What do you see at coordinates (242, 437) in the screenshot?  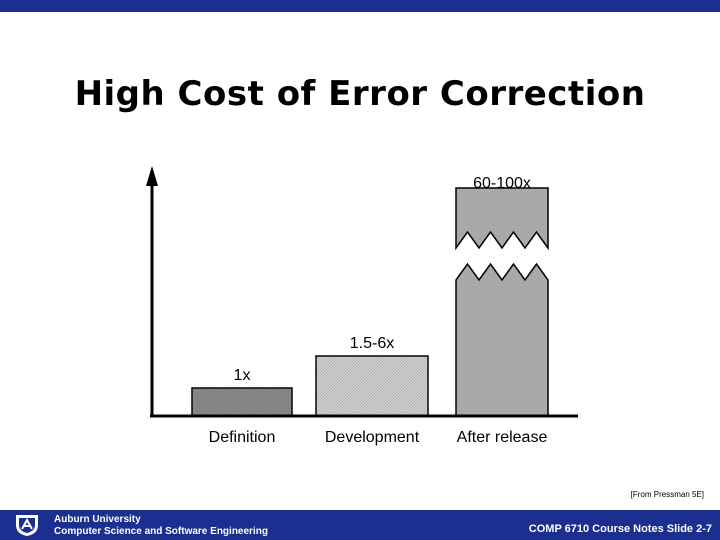 I see `tick-label-definition: Definition` at bounding box center [242, 437].